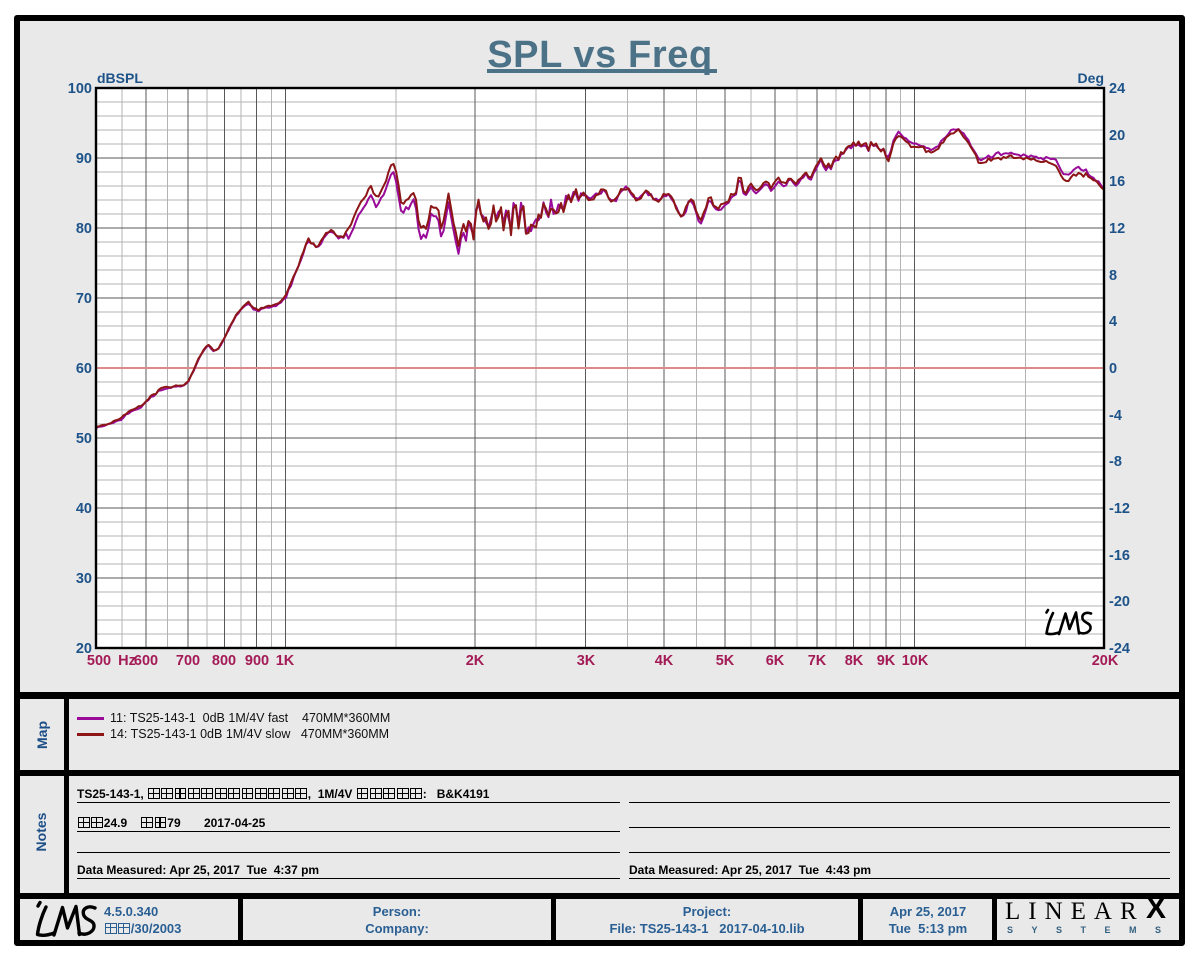 This screenshot has height=960, width=1200. Describe the element at coordinates (1115, 462) in the screenshot. I see `svg-text: -8` at that location.